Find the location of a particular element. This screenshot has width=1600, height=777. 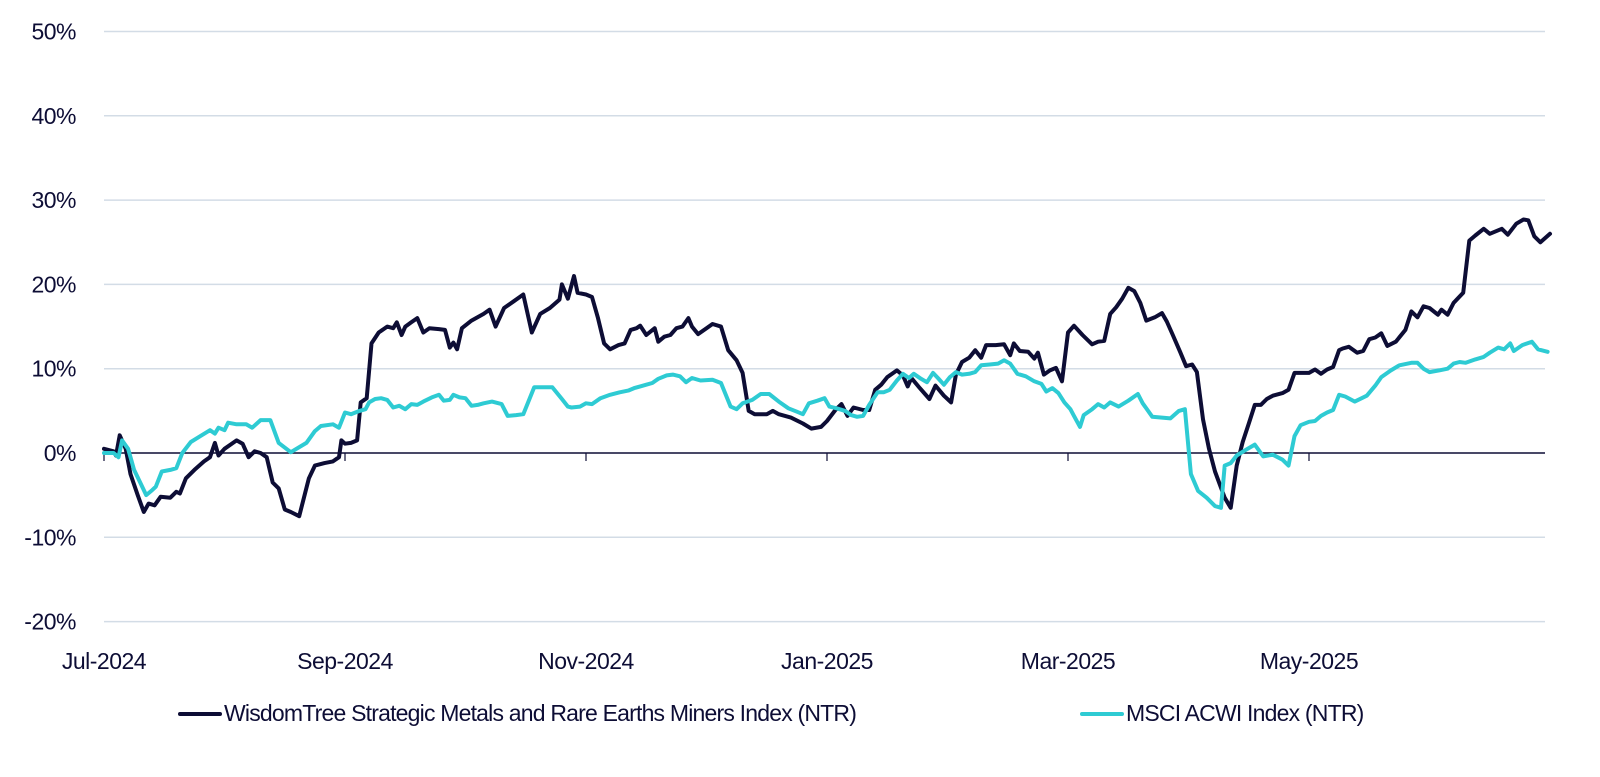

x-tick-label: Jul-2024 is located at coordinates (104, 661).